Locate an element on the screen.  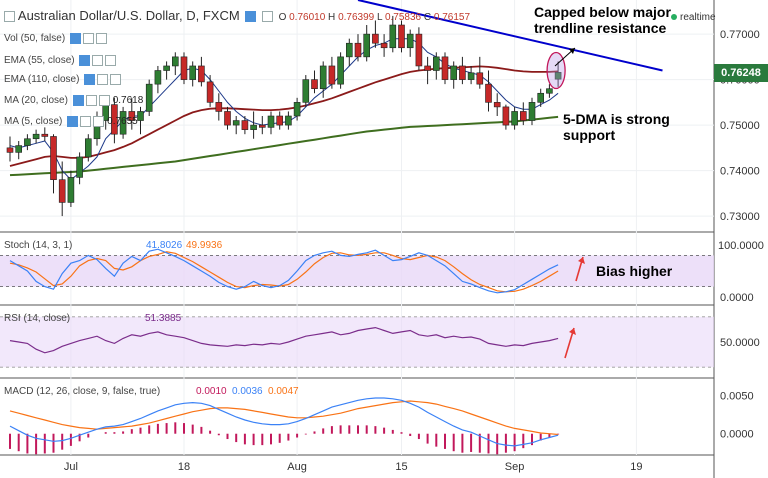
annotation-support: 5-DMA is strong support is located at coordinates (616, 127).